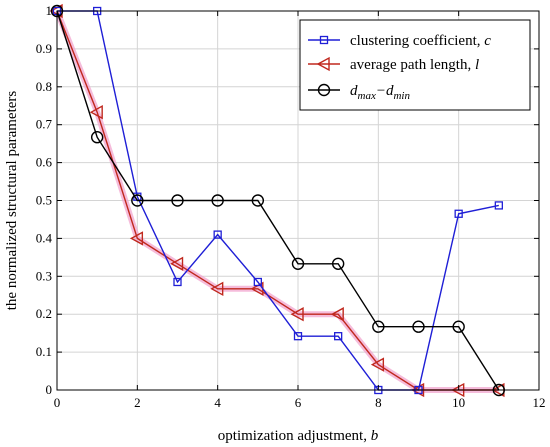  What do you see at coordinates (44, 124) in the screenshot?
I see `y-tick-label: 0.7` at bounding box center [44, 124].